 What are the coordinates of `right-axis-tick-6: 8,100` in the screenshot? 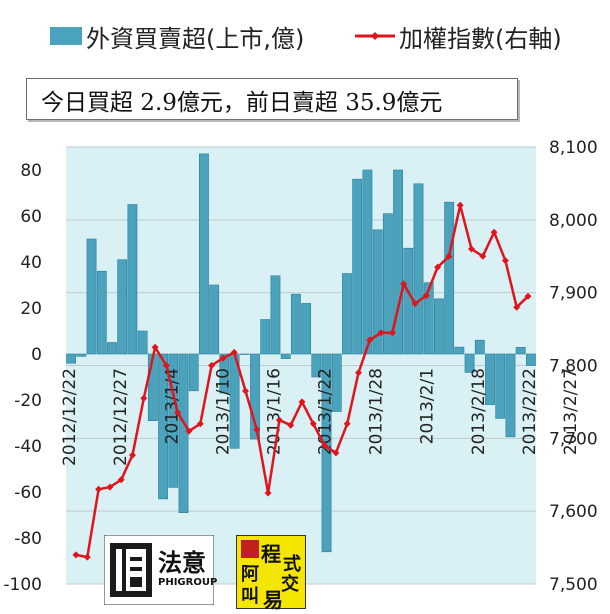 It's located at (573, 148).